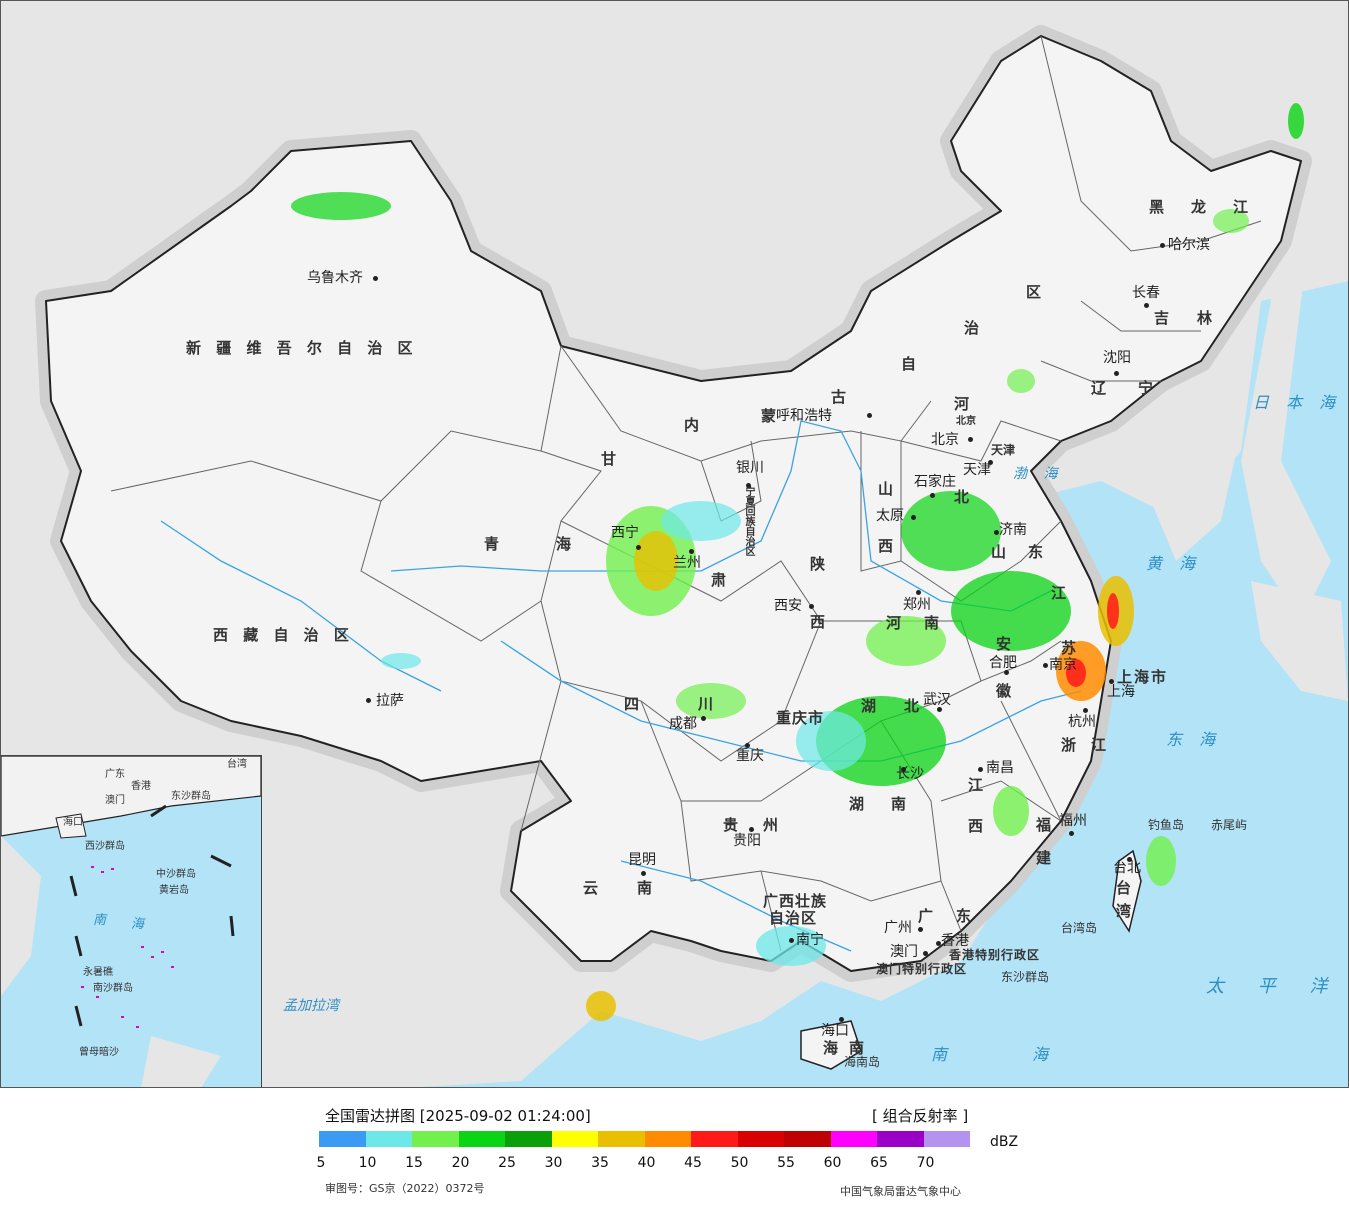 Image resolution: width=1349 pixels, height=1208 pixels. I want to click on city-xian: 西安, so click(788, 606).